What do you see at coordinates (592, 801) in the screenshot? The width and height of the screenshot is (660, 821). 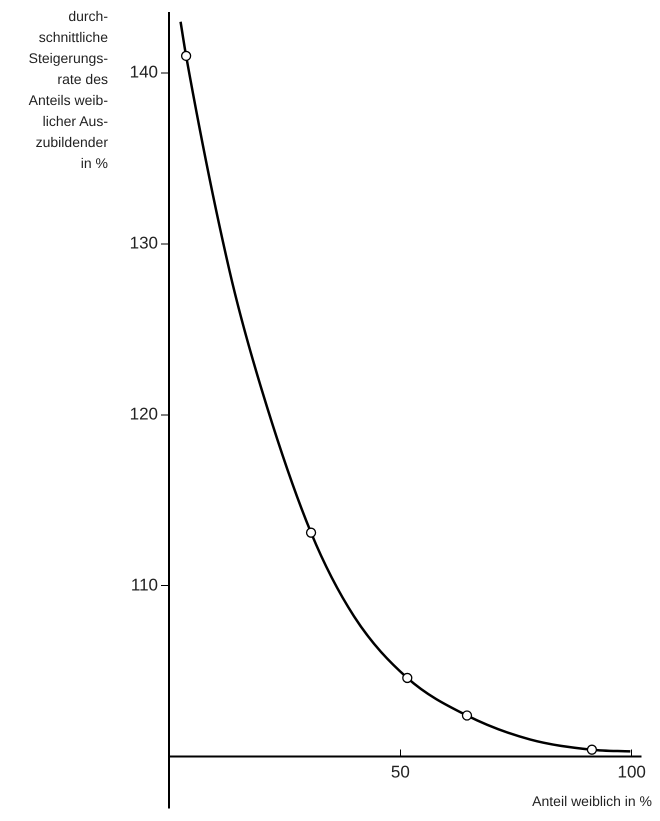 I see `x-axis-title: Anteil weiblich in %` at bounding box center [592, 801].